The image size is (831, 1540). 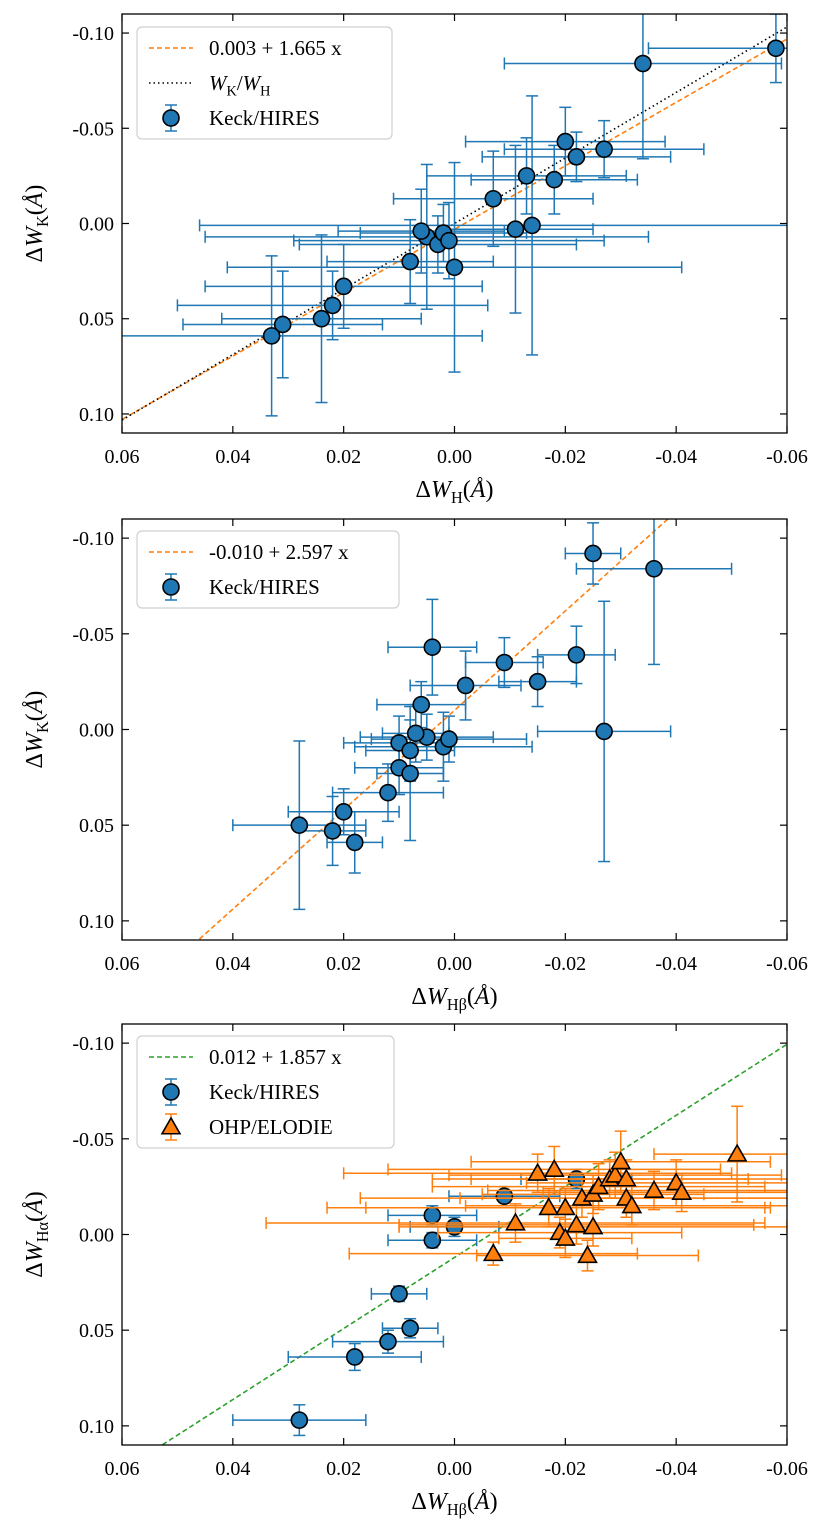 What do you see at coordinates (96, 922) in the screenshot?
I see `y-tick-label: 0.10` at bounding box center [96, 922].